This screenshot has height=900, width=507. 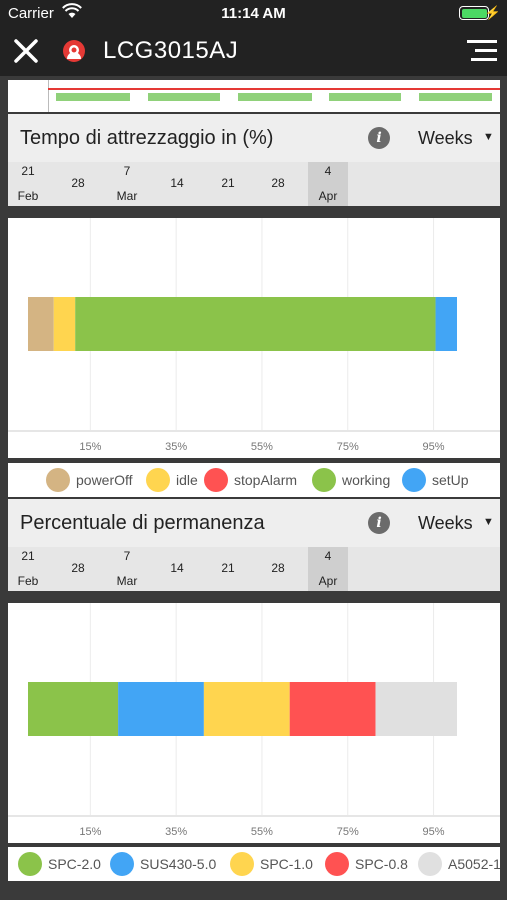 What do you see at coordinates (178, 864) in the screenshot?
I see `legend-label: SUS430-5.0` at bounding box center [178, 864].